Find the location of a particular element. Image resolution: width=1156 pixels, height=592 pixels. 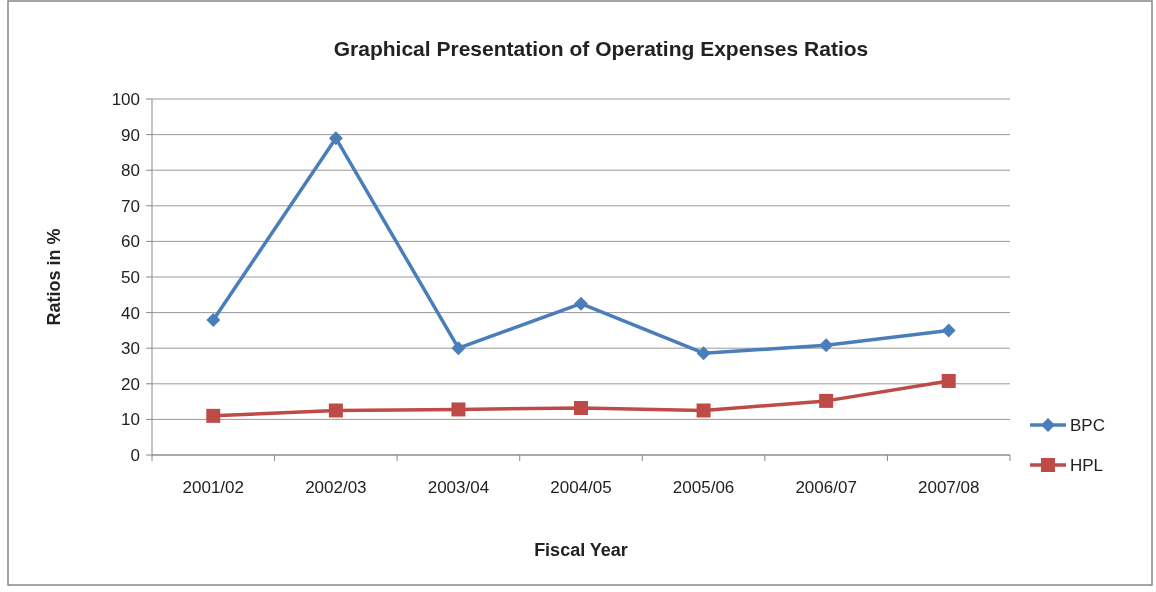

y-tick-label: 60 is located at coordinates (130, 242).